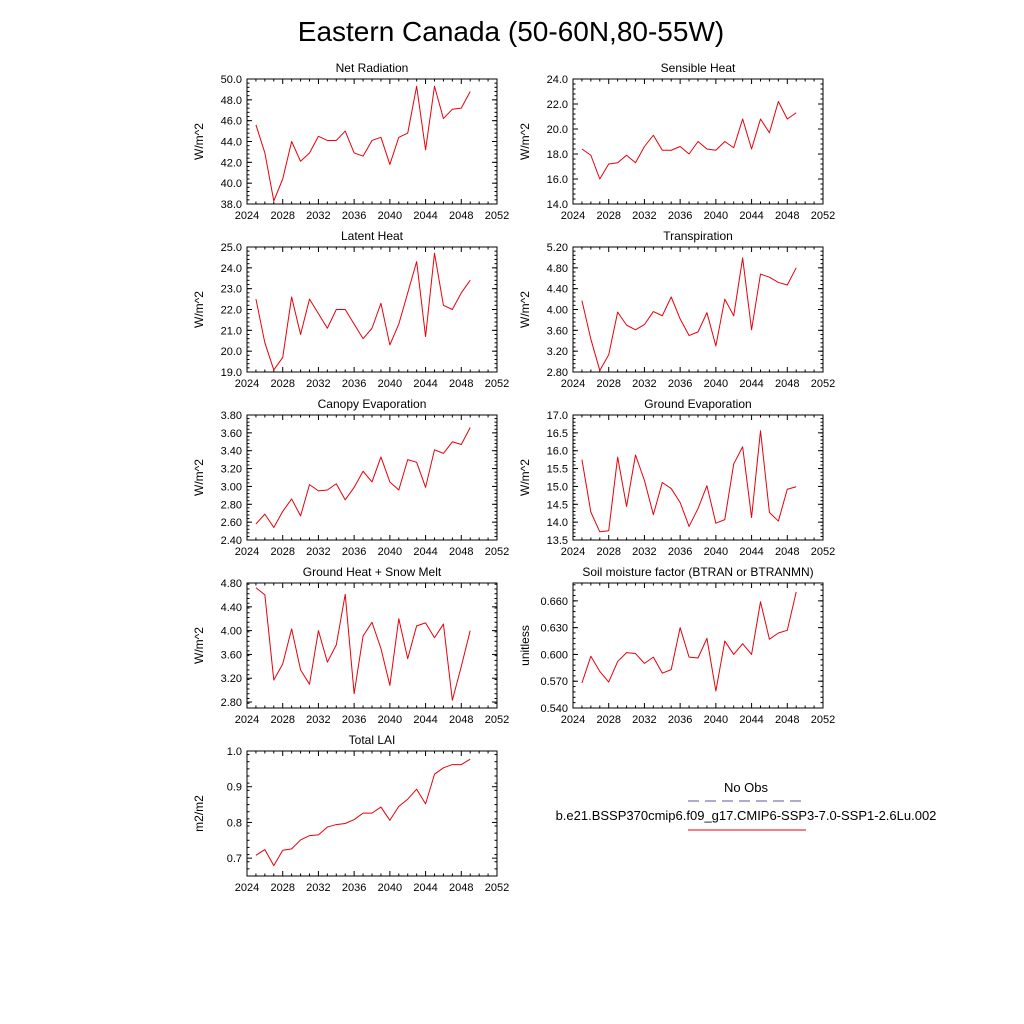  What do you see at coordinates (234, 859) in the screenshot?
I see `y-tick-label: 0.7` at bounding box center [234, 859].